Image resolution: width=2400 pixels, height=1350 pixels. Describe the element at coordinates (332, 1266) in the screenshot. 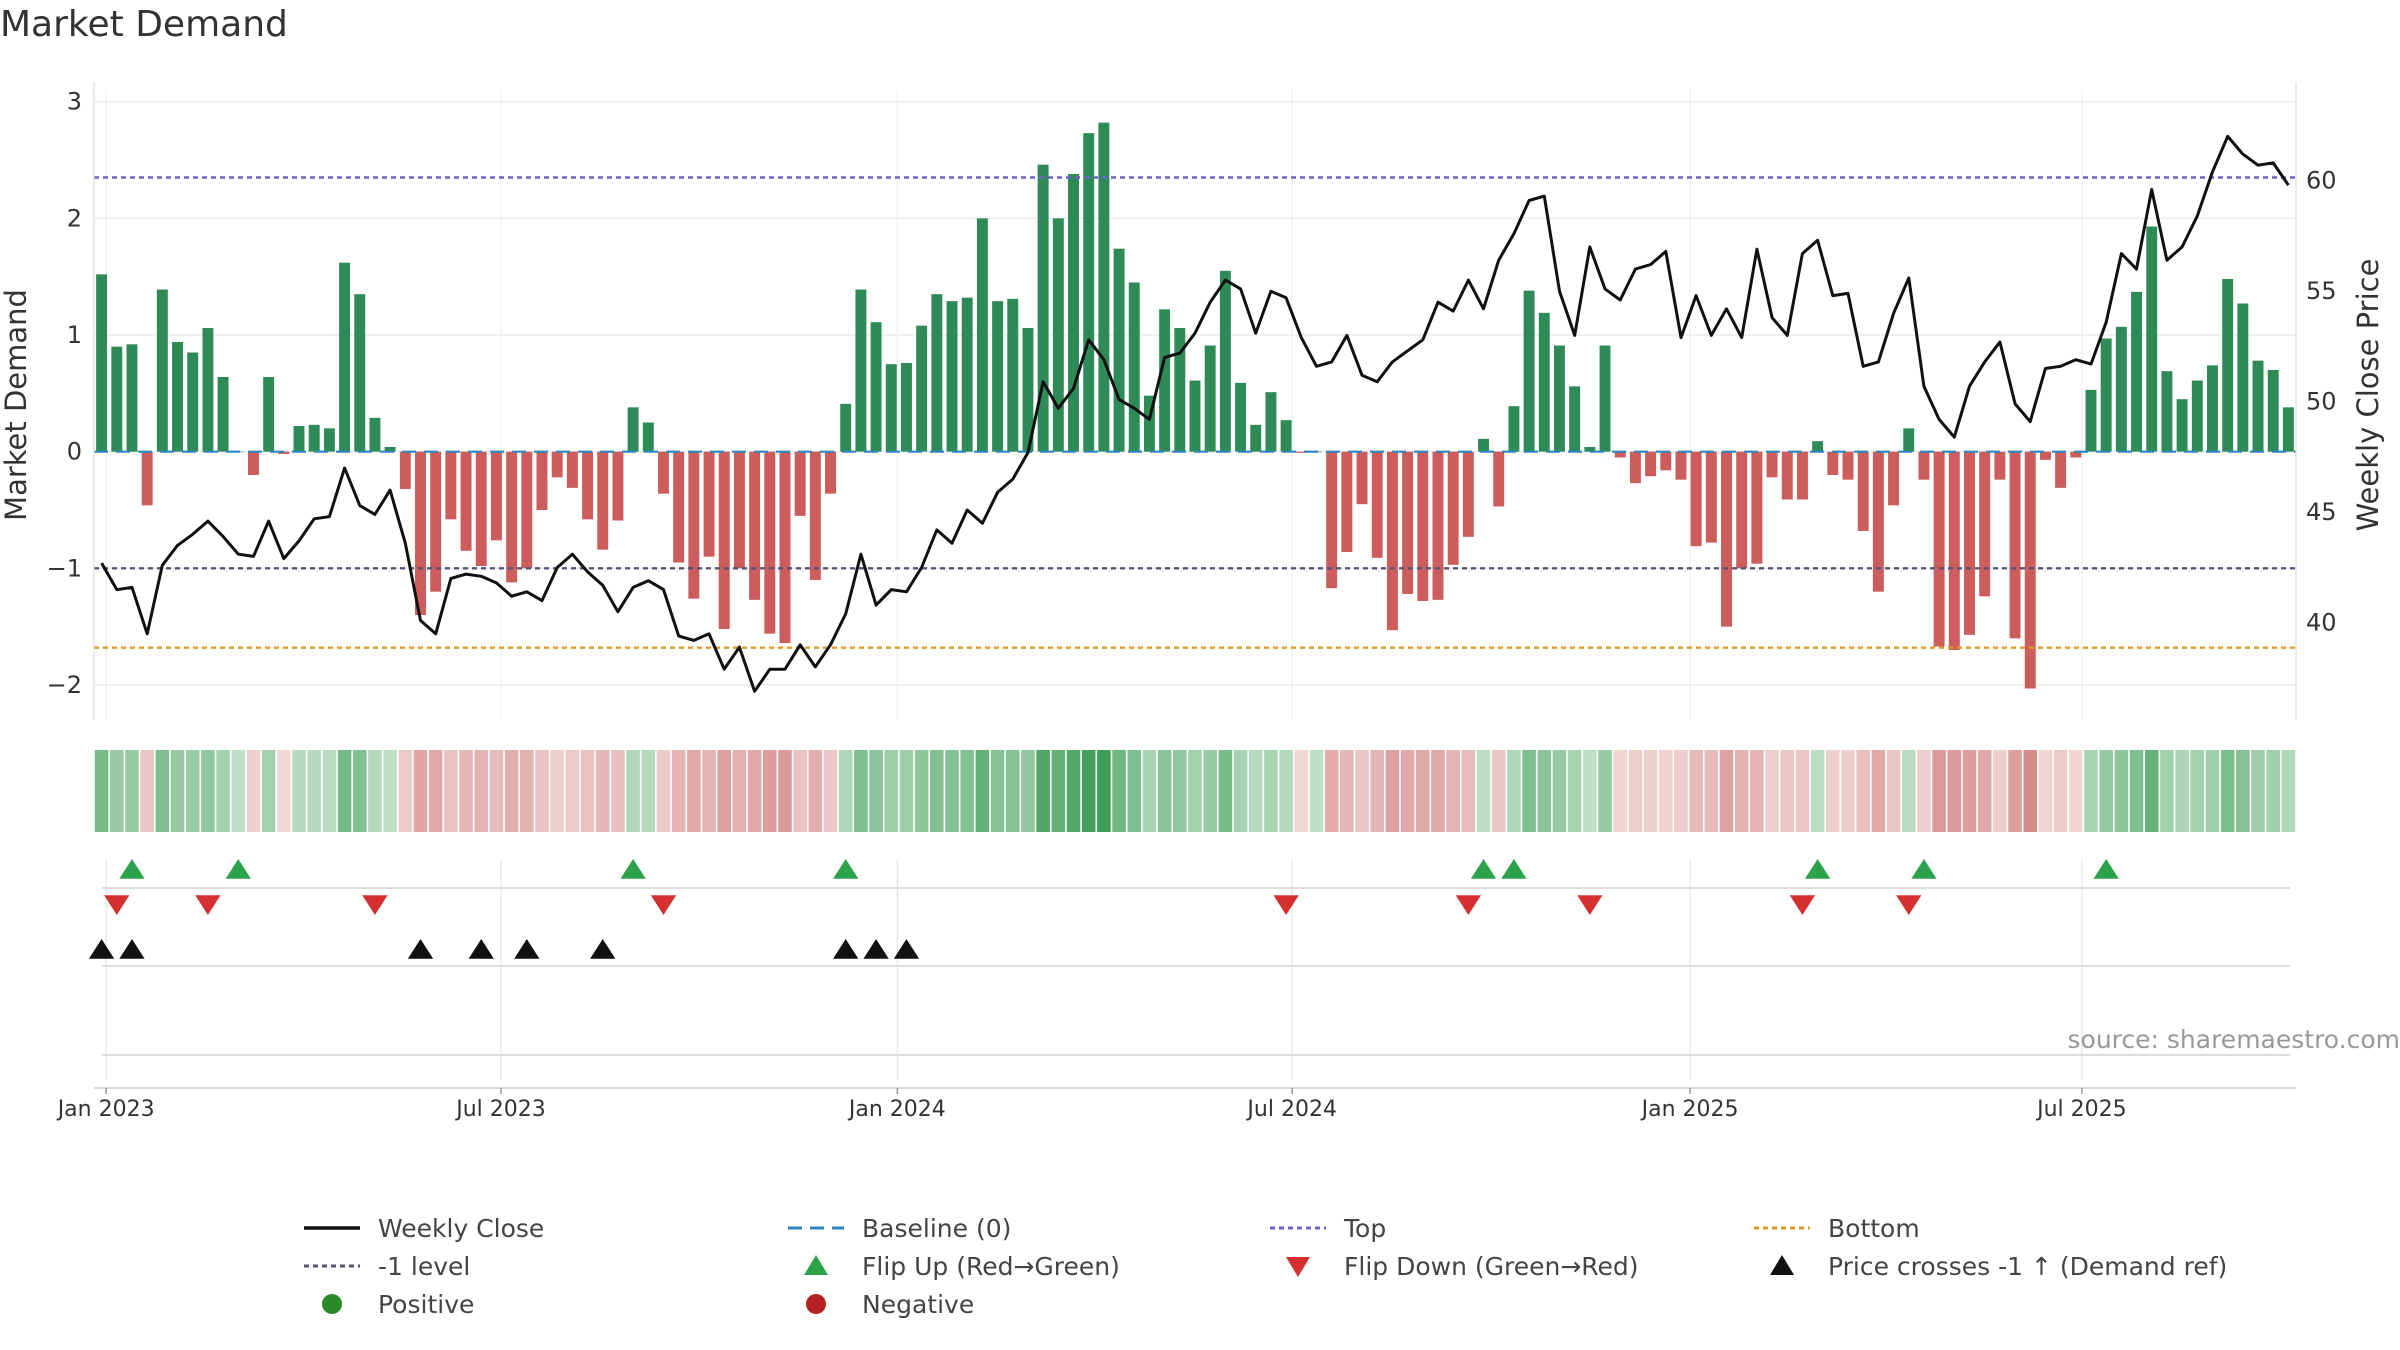

I see `line-dot-icon` at that location.